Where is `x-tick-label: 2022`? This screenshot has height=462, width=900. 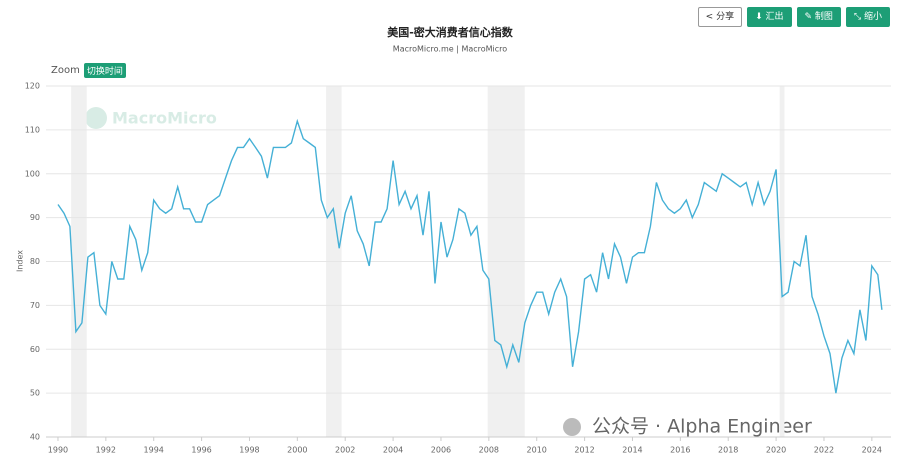 x-tick-label: 2022 is located at coordinates (824, 450).